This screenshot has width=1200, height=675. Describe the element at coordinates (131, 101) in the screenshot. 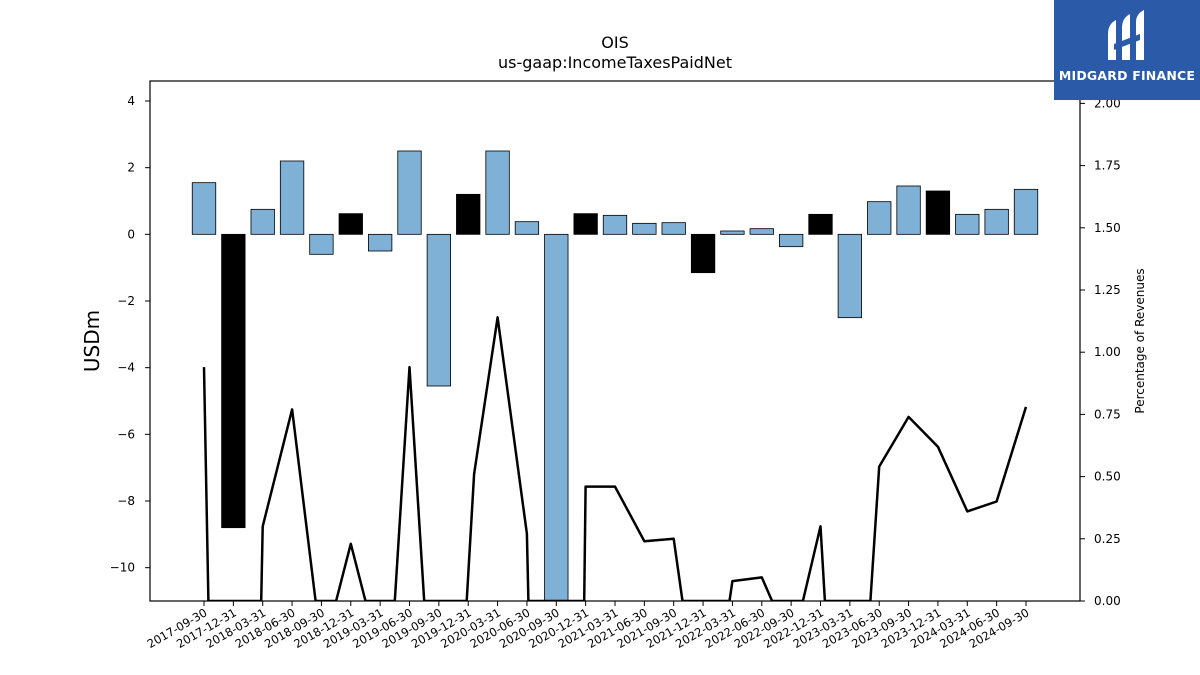

I see `y-tick-label: 4` at that location.